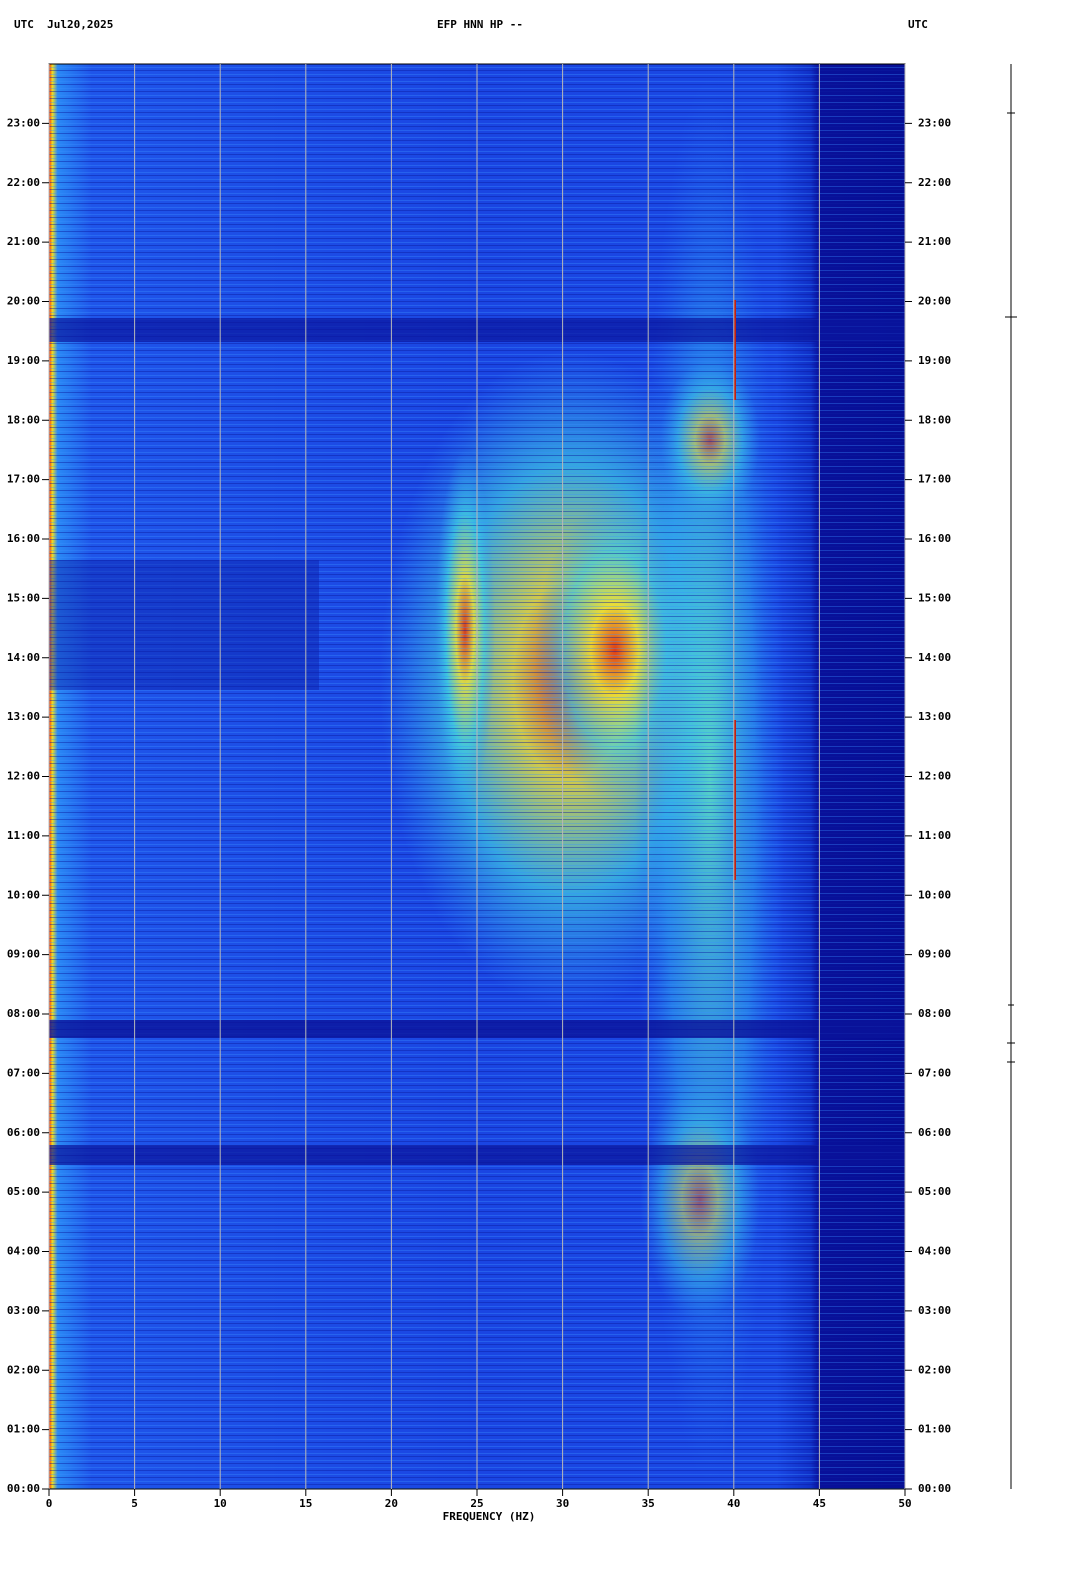 This screenshot has height=1584, width=1066. I want to click on y-tick-label-right: 20:00, so click(934, 301).